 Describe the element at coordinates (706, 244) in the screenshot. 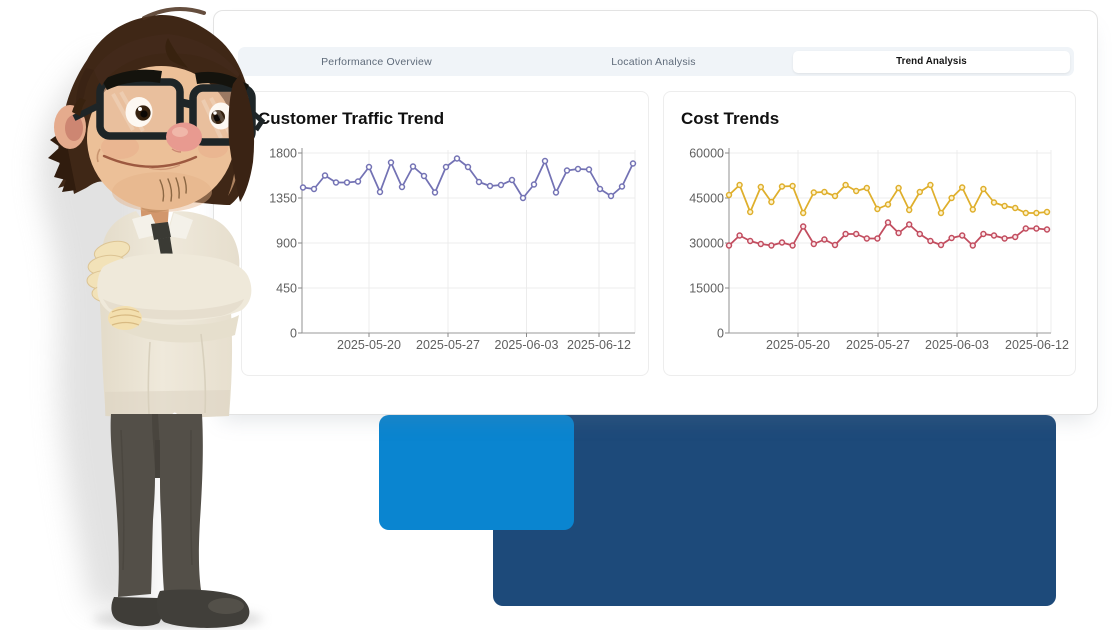

I see `svg-text: 30000` at that location.